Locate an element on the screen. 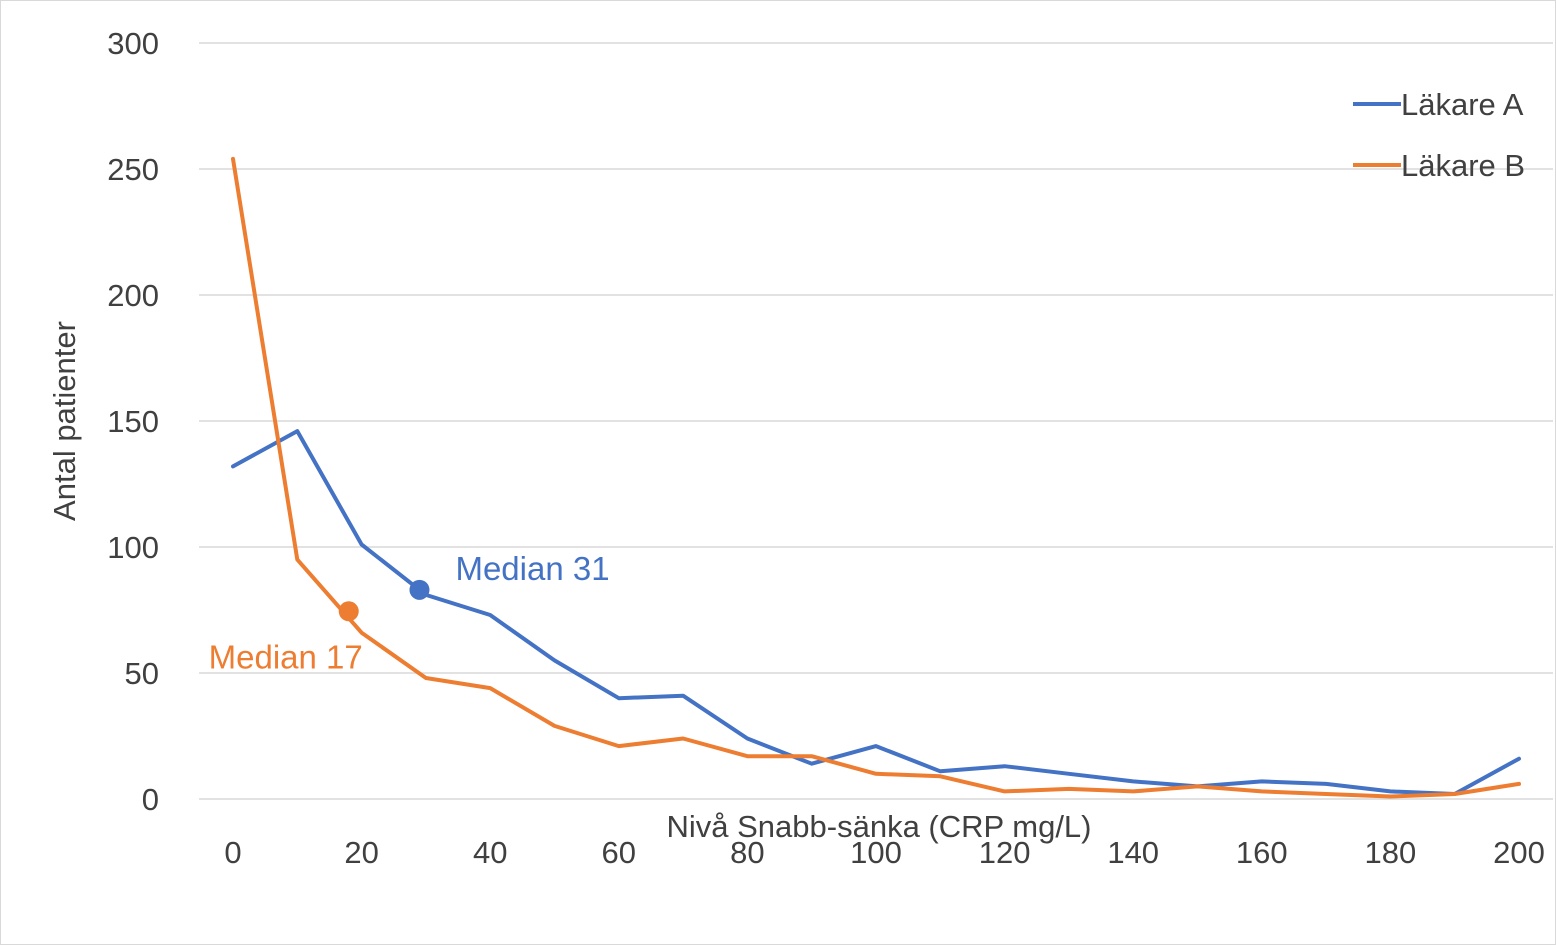 The image size is (1556, 946). x-axis-title: Nivå Snabb-sänka (CRP mg/L) is located at coordinates (879, 826).